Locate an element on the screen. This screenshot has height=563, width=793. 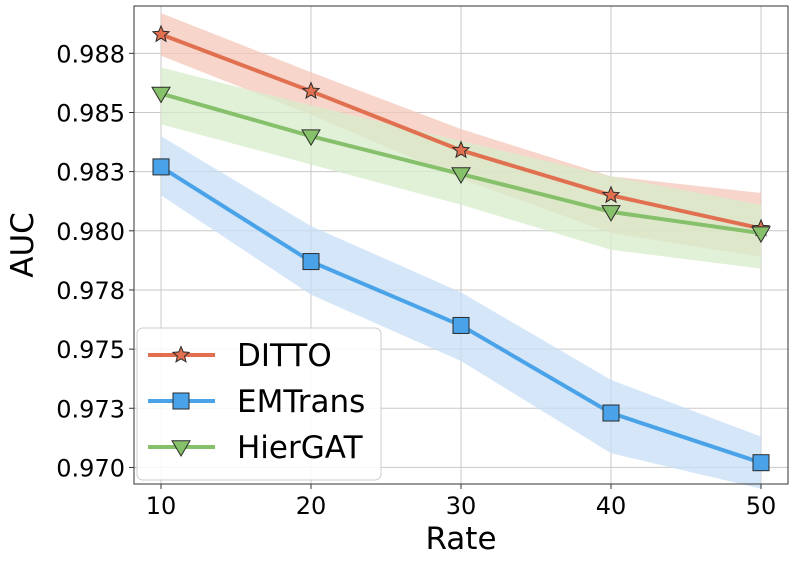
legend-label-emtrans: EMTrans is located at coordinates (301, 402).